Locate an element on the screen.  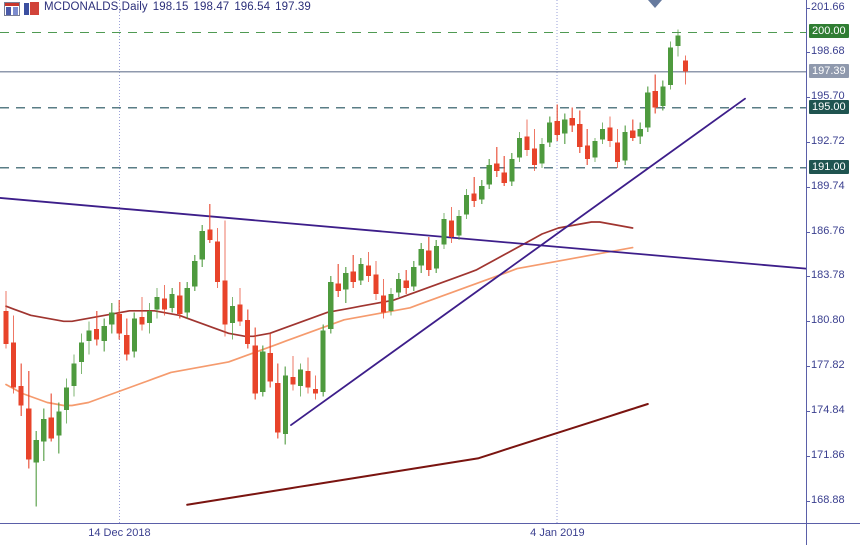
level-badge-200: 200.00 is located at coordinates (829, 31).